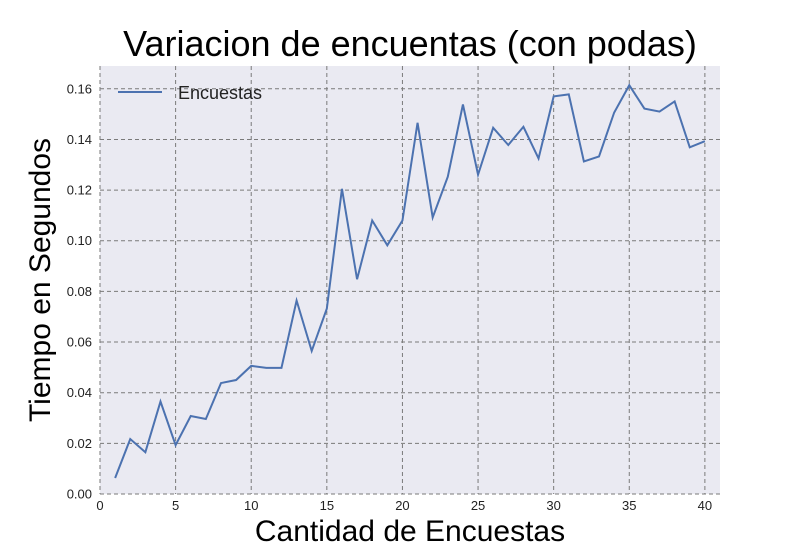 Image resolution: width=800 pixels, height=550 pixels. I want to click on x-axis-ticks: 0 5 10 15 20 25 30 35 40, so click(404, 505).